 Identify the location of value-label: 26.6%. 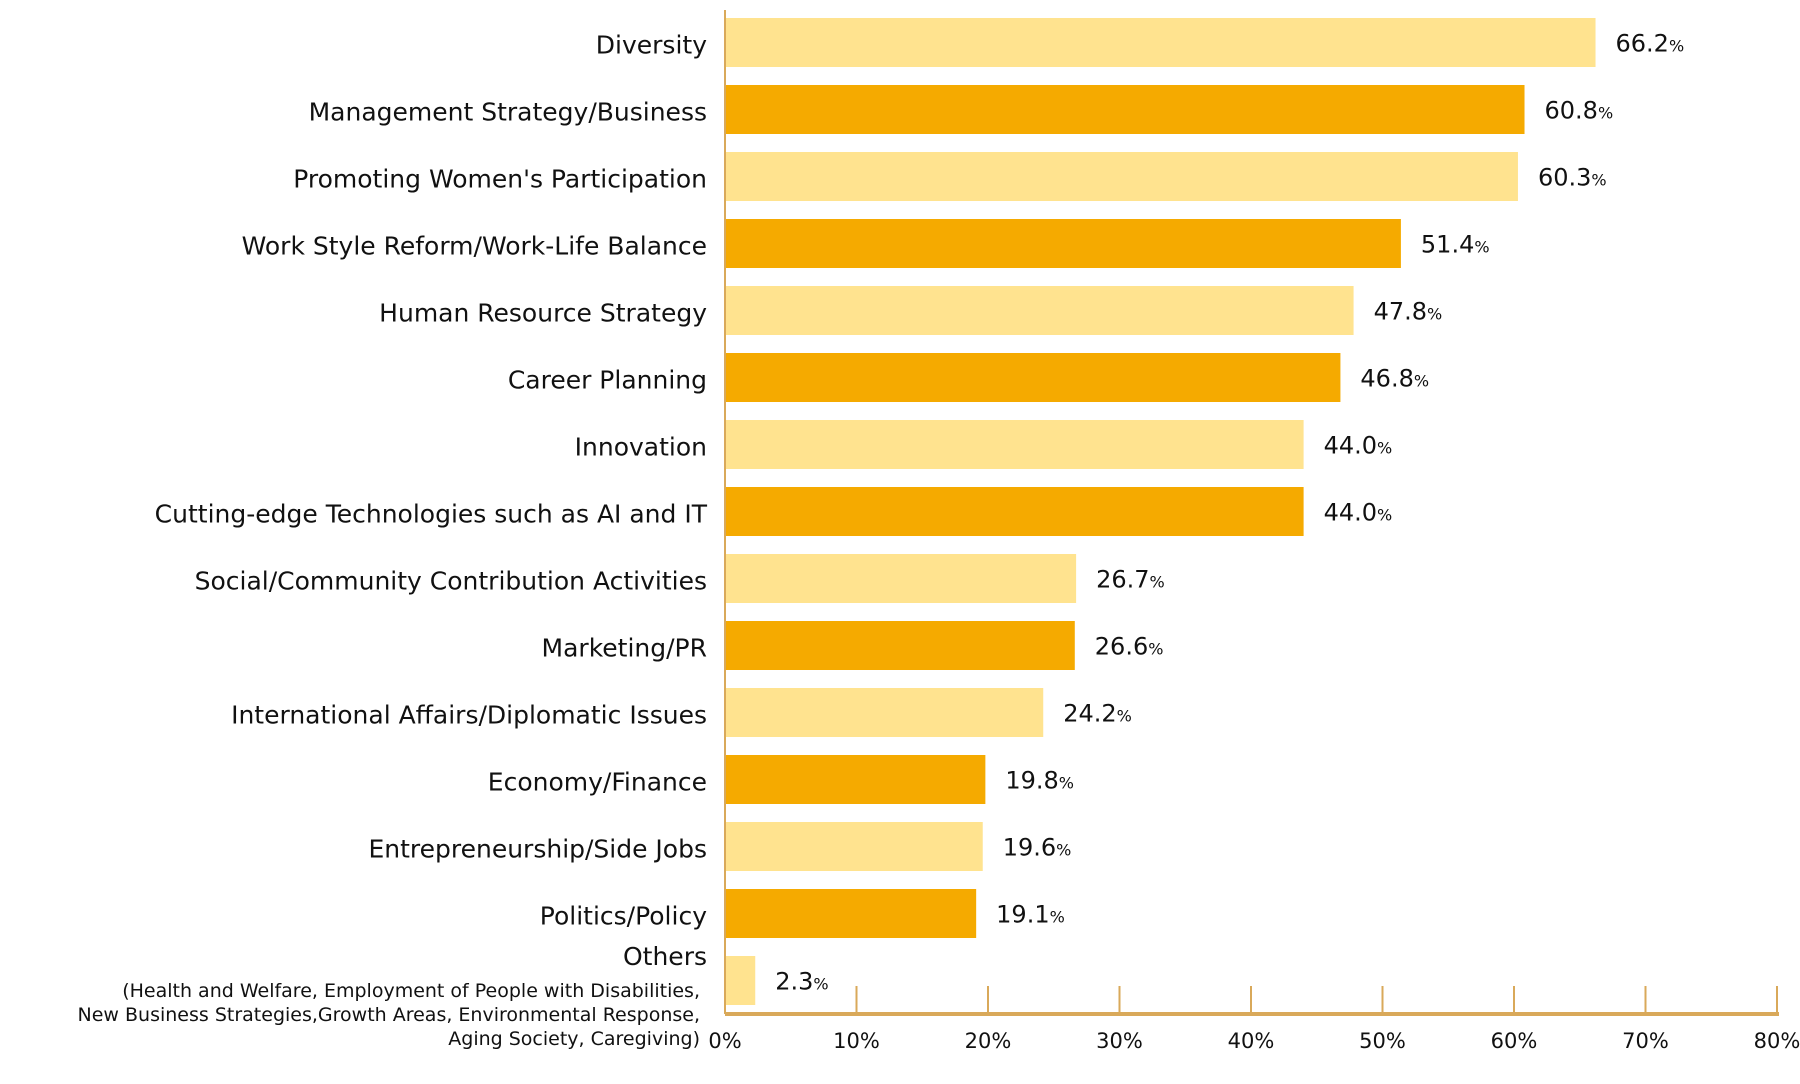
(1129, 647).